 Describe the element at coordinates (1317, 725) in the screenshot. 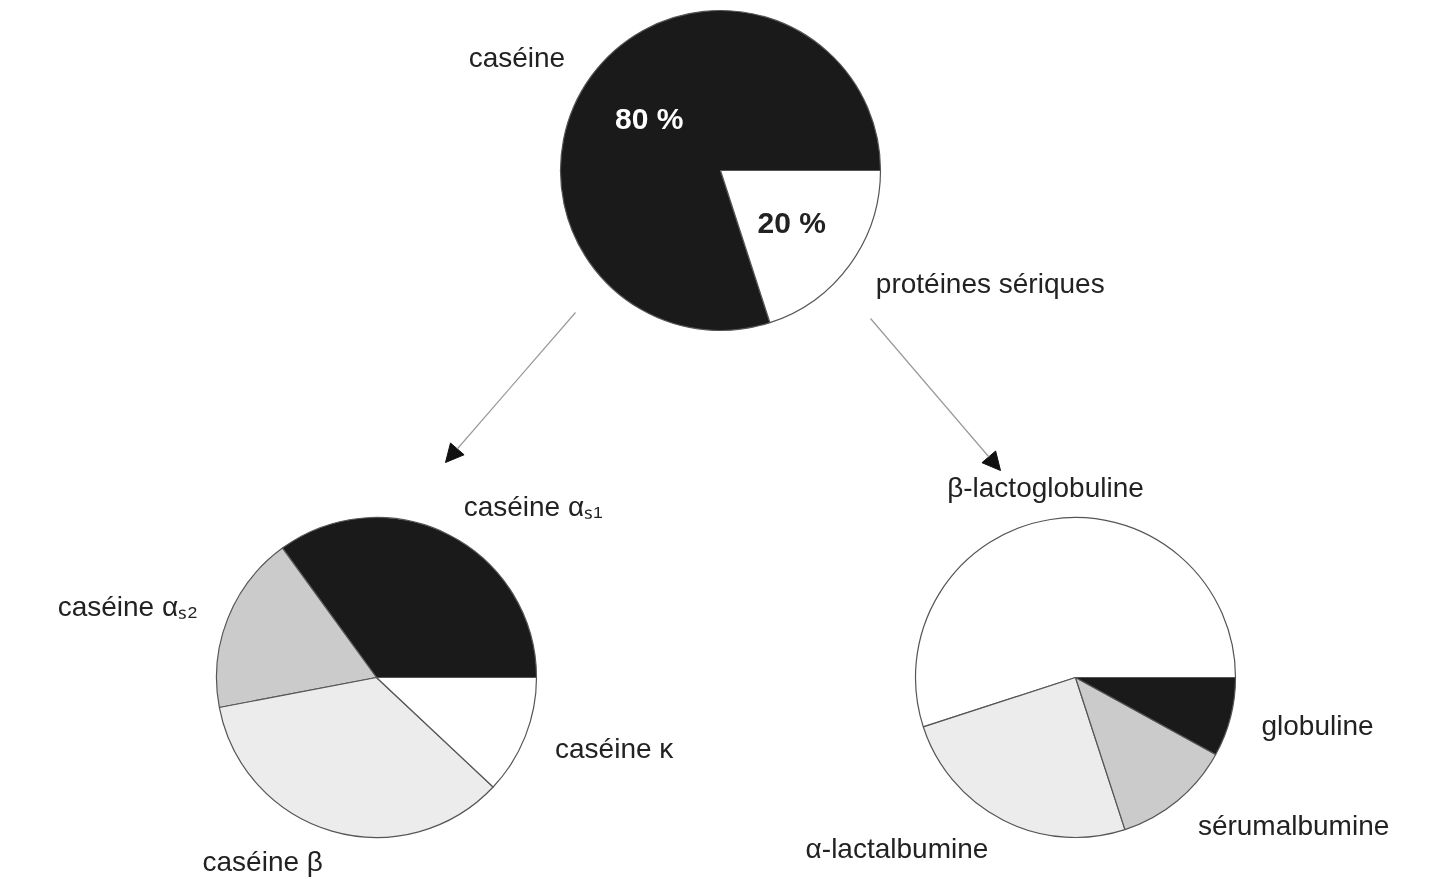

I see `slice-label: globuline` at that location.